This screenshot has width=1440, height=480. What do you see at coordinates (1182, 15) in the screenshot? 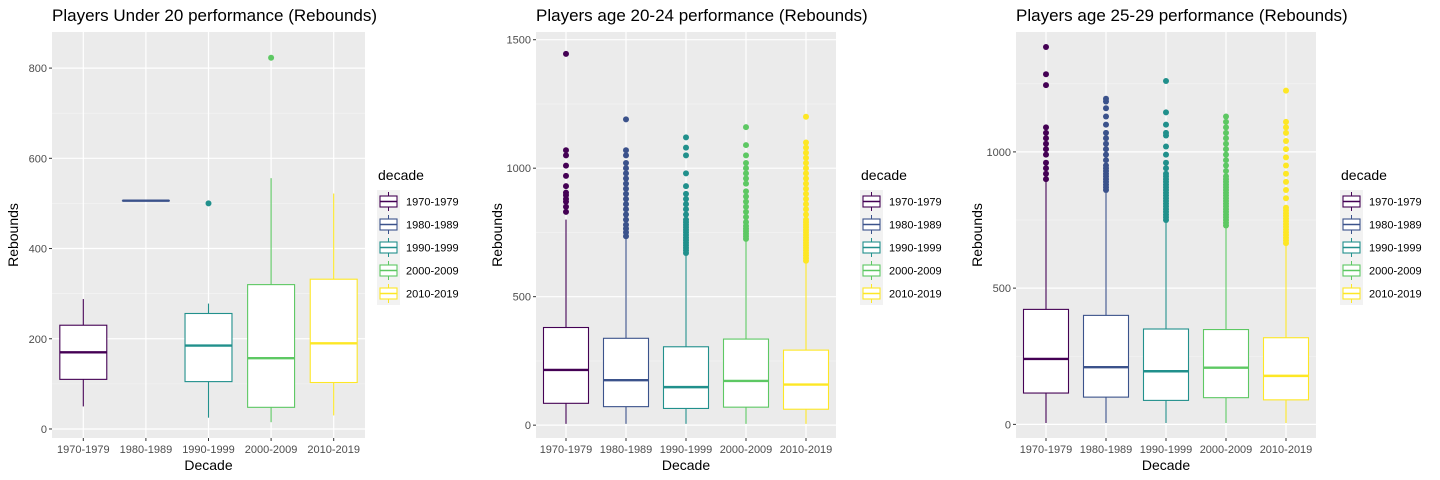
I see `chart-title: Players age 25-29 performance (Rebounds)` at bounding box center [1182, 15].